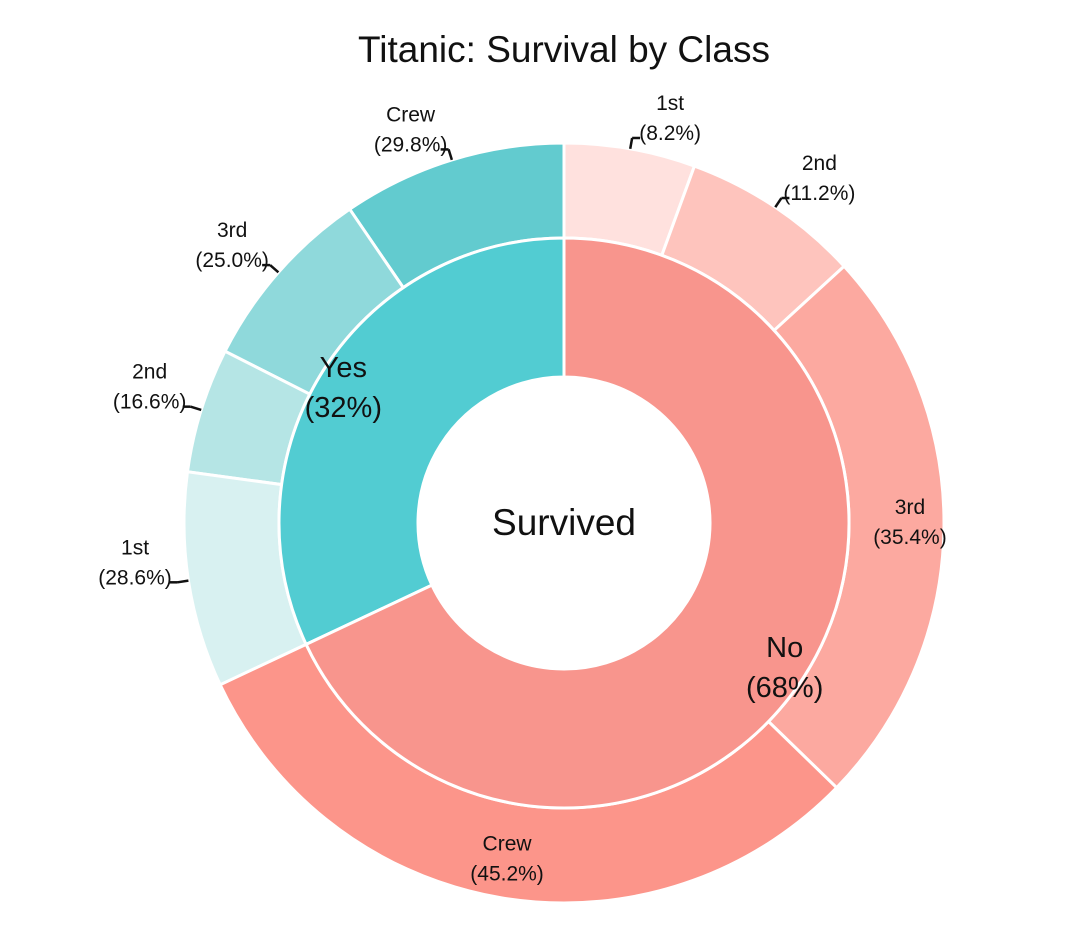 This screenshot has height=940, width=1080. What do you see at coordinates (411, 114) in the screenshot?
I see `outer-label-yes-crew: Crew` at bounding box center [411, 114].